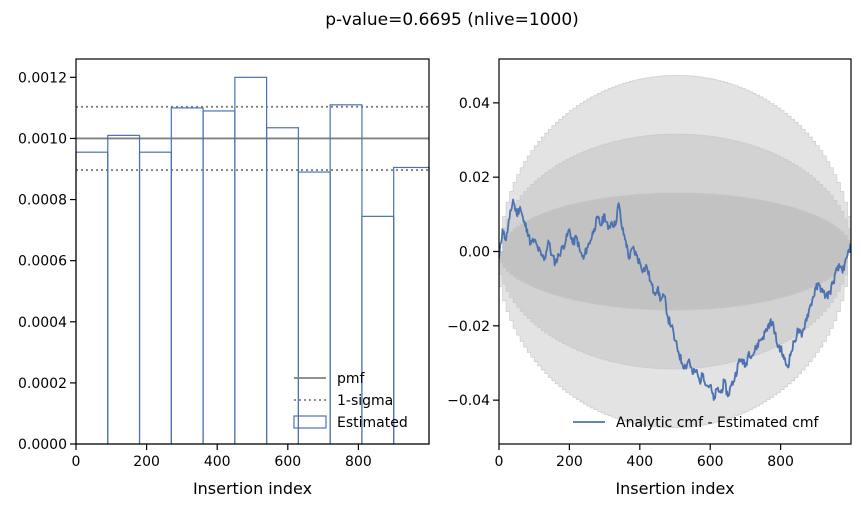 This screenshot has width=861, height=510. I want to click on cmf-x-tick-label: 0, so click(499, 462).